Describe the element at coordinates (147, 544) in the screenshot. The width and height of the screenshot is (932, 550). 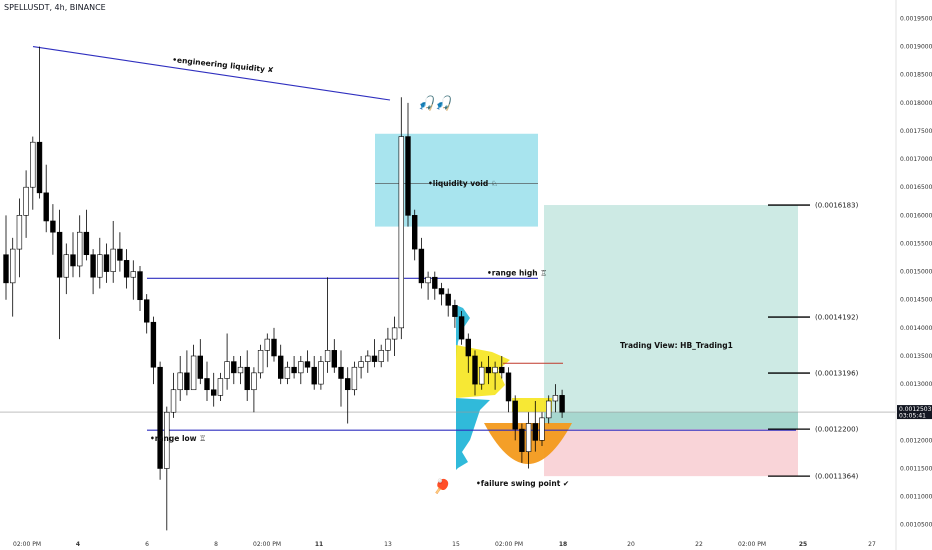
I see `time-tick-label: 6` at that location.